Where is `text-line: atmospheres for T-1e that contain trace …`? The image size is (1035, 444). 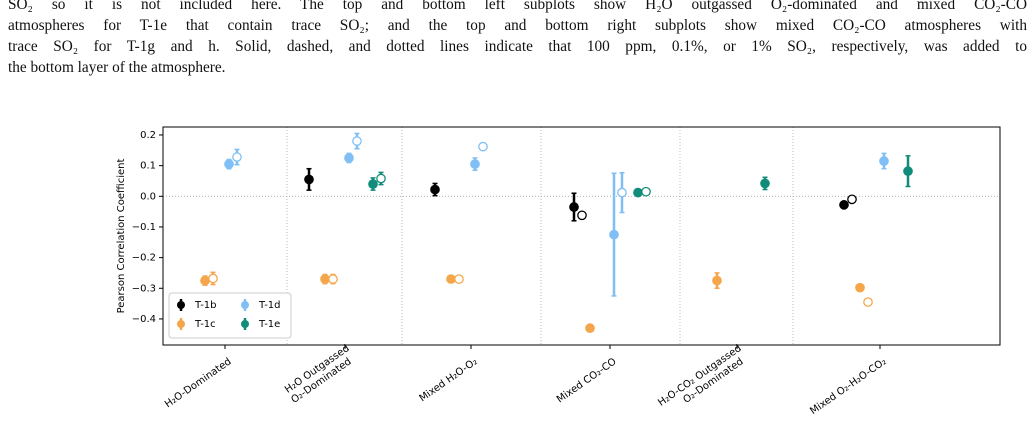 text-line: atmospheres for T-1e that contain trace … is located at coordinates (517, 25).